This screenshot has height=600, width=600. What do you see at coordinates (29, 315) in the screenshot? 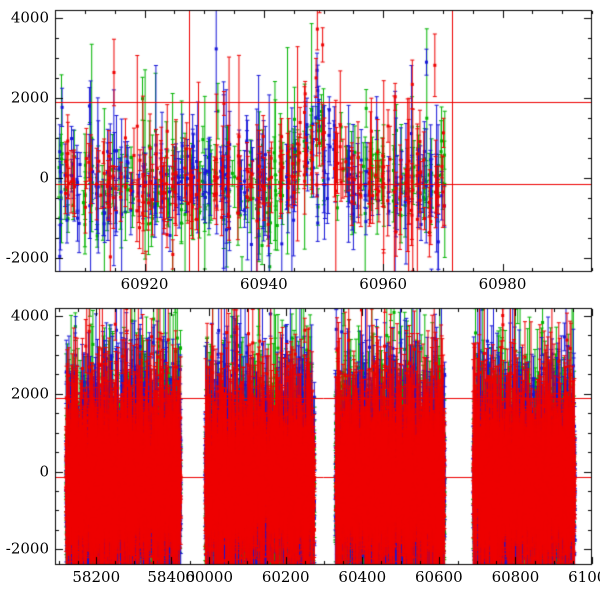
I see `bottom-panel-y-tick-label: 4000` at bounding box center [29, 315].